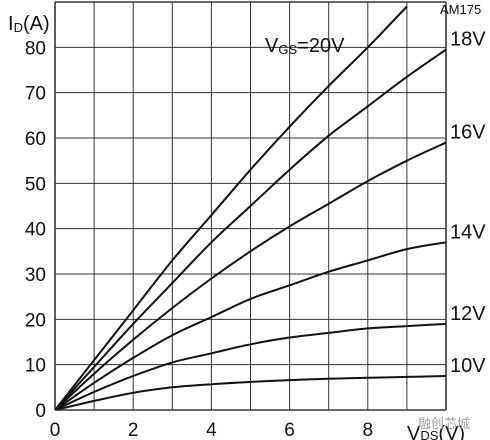 The height and width of the screenshot is (440, 490). I want to click on series-label-12V: 12V, so click(468, 314).